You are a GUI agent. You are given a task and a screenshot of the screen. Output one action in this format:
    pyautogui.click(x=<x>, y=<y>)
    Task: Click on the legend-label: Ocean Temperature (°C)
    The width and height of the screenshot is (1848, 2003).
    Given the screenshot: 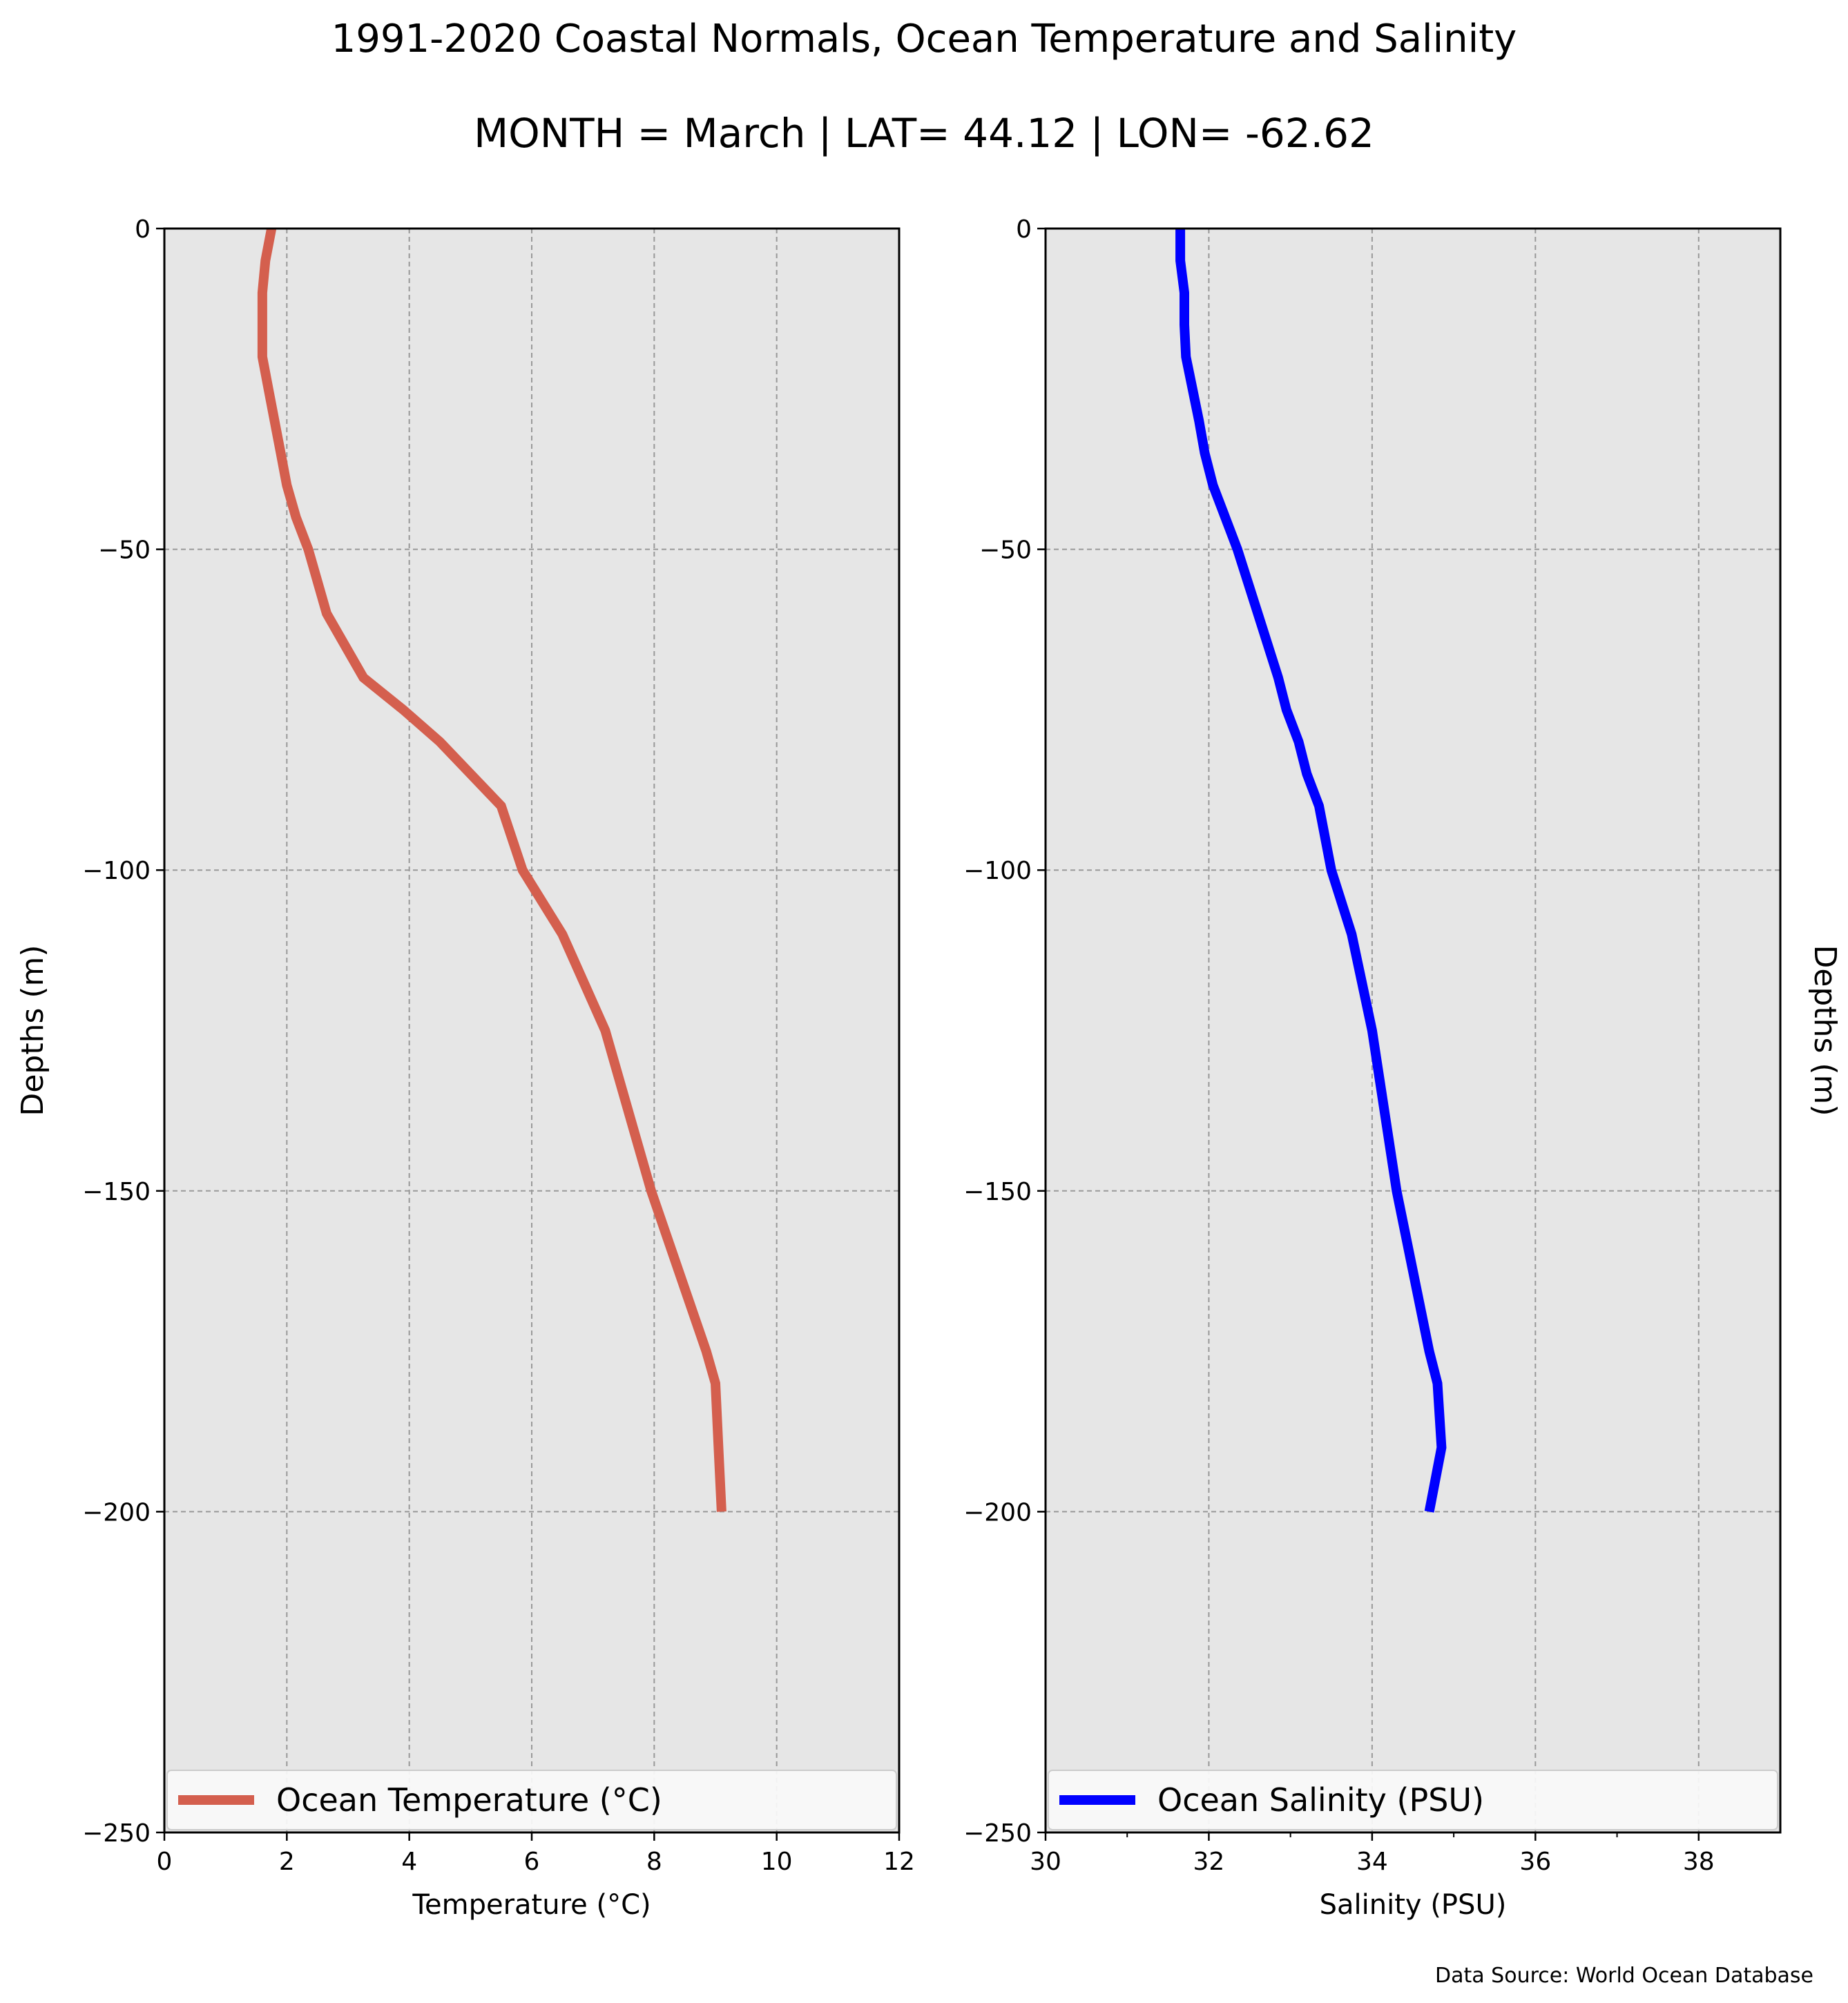 What is the action you would take?
    pyautogui.click(x=469, y=1800)
    